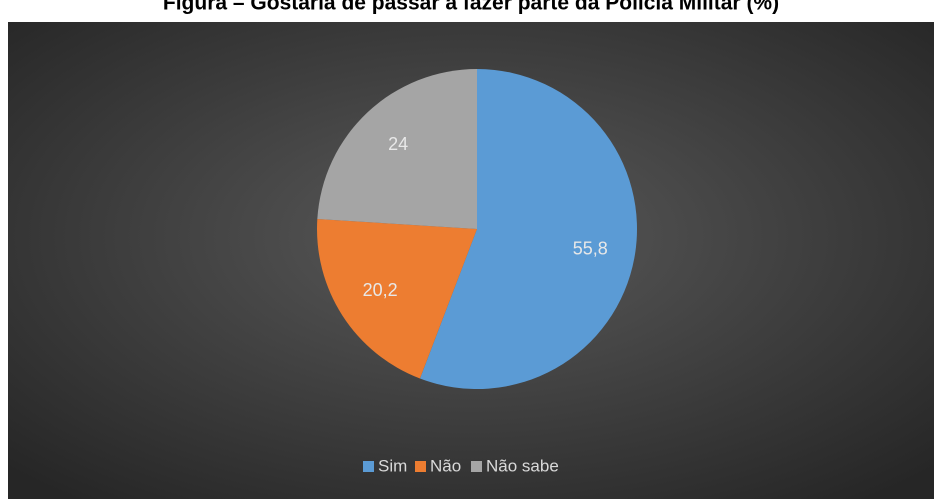  What do you see at coordinates (522, 465) in the screenshot?
I see `legend-label: Não sabe` at bounding box center [522, 465].